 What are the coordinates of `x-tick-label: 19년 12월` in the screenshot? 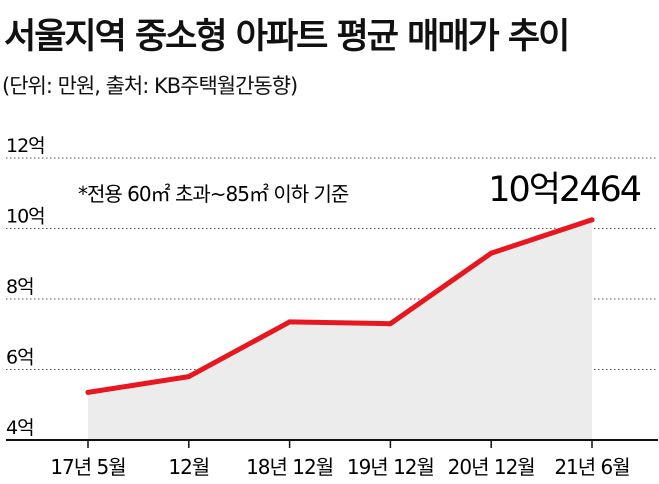 It's located at (390, 467).